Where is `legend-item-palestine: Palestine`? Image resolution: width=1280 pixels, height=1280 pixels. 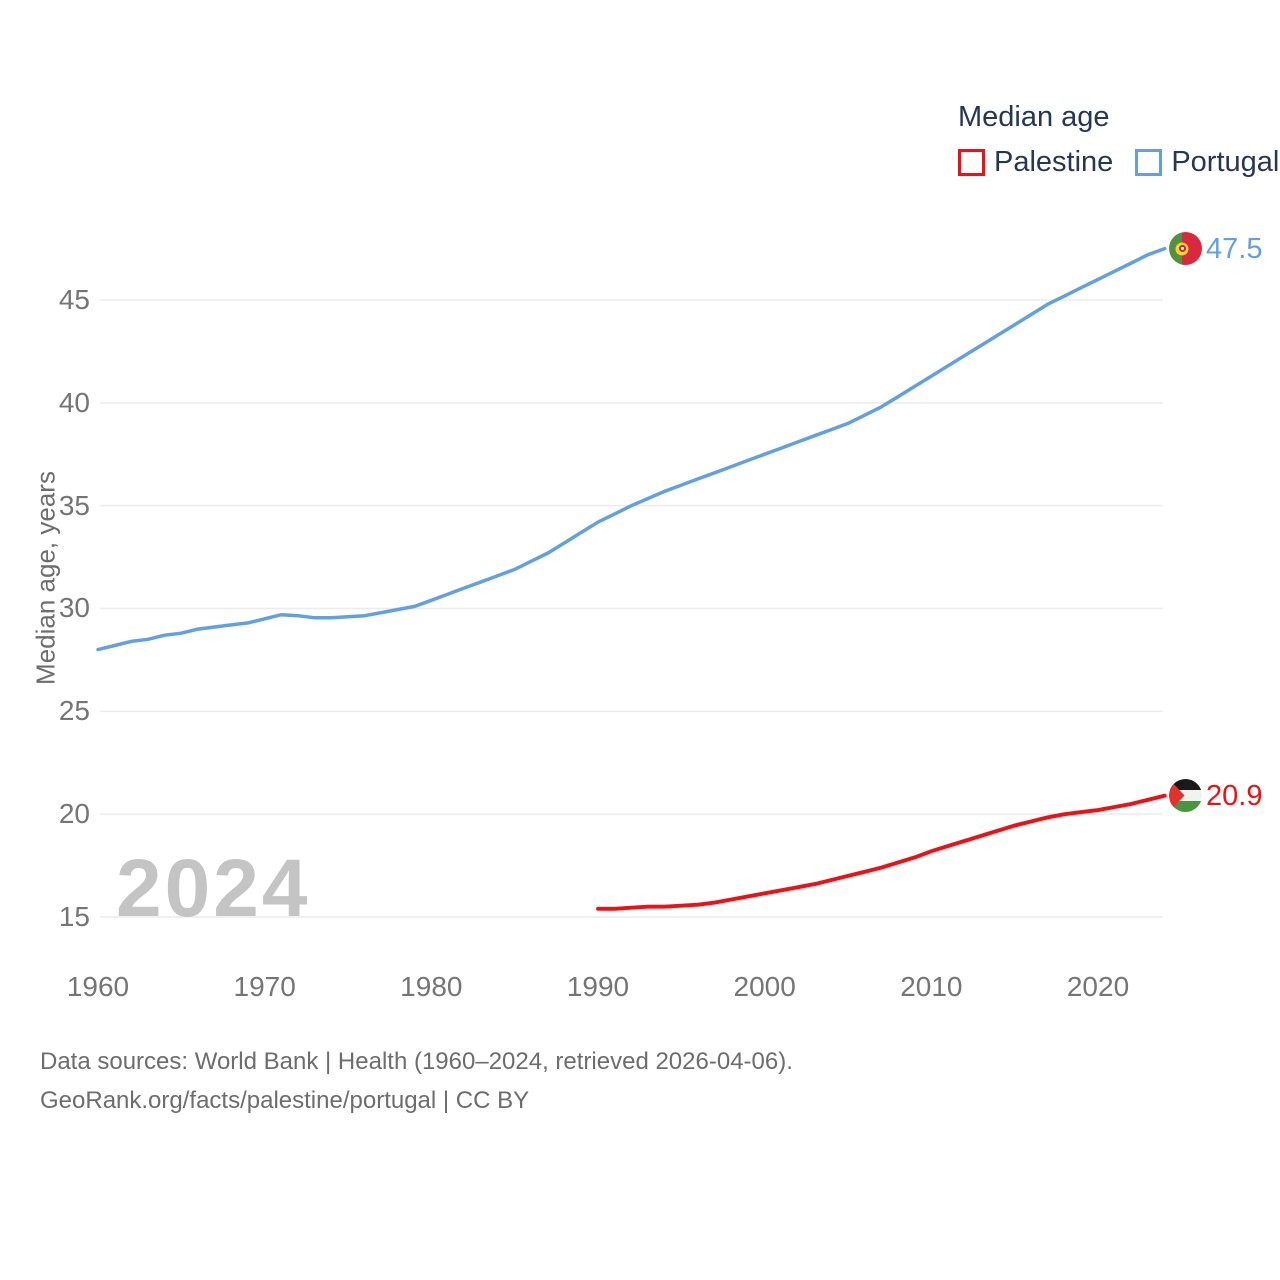 legend-item-palestine: Palestine is located at coordinates (1035, 162).